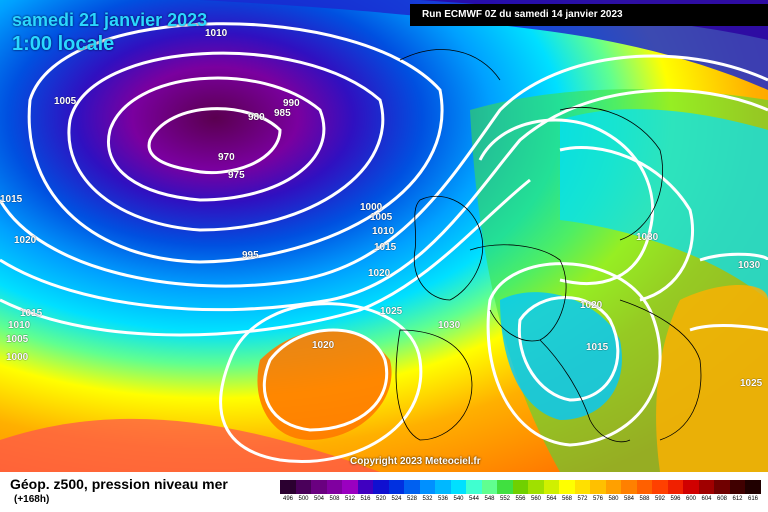 This screenshot has height=512, width=768. What do you see at coordinates (458, 499) in the screenshot?
I see `scale-label: 540` at bounding box center [458, 499].